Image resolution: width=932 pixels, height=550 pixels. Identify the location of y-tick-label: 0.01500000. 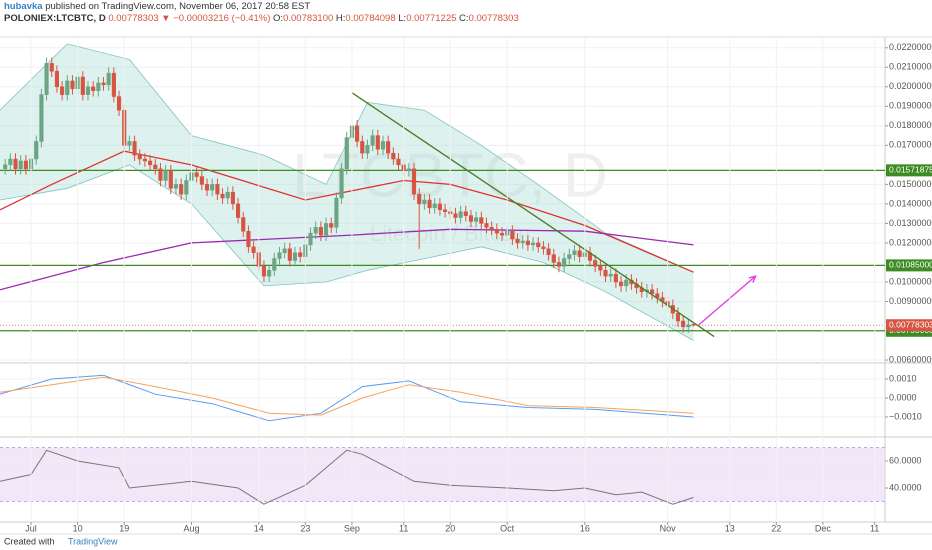
(910, 184).